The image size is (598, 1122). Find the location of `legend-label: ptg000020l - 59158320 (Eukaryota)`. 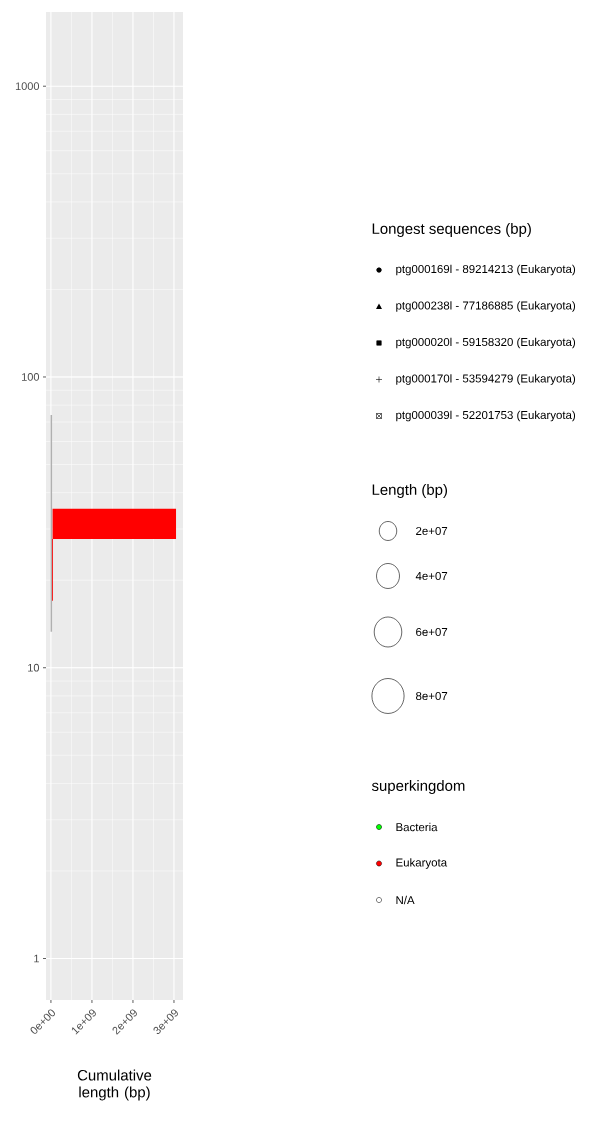

legend-label: ptg000020l - 59158320 (Eukaryota) is located at coordinates (486, 343).